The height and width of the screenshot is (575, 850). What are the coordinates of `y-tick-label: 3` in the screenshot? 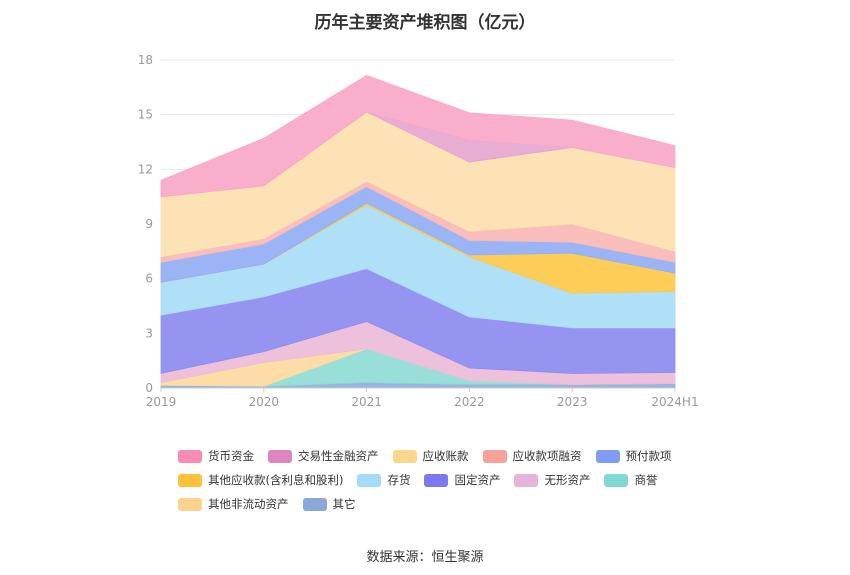 It's located at (149, 333).